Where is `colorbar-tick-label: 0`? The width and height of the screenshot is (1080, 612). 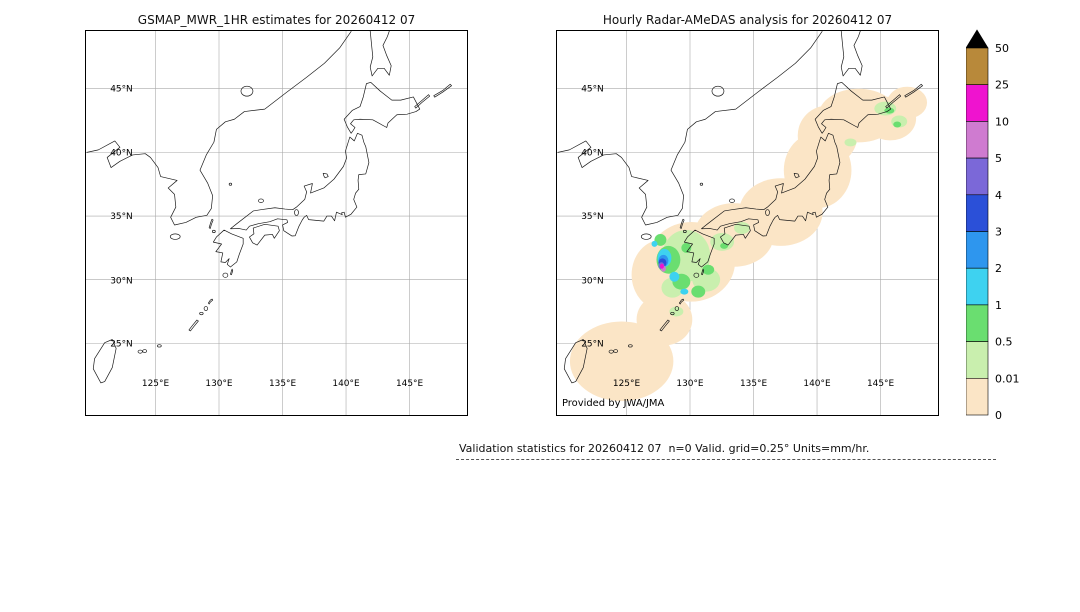 colorbar-tick-label: 0 is located at coordinates (998, 415).